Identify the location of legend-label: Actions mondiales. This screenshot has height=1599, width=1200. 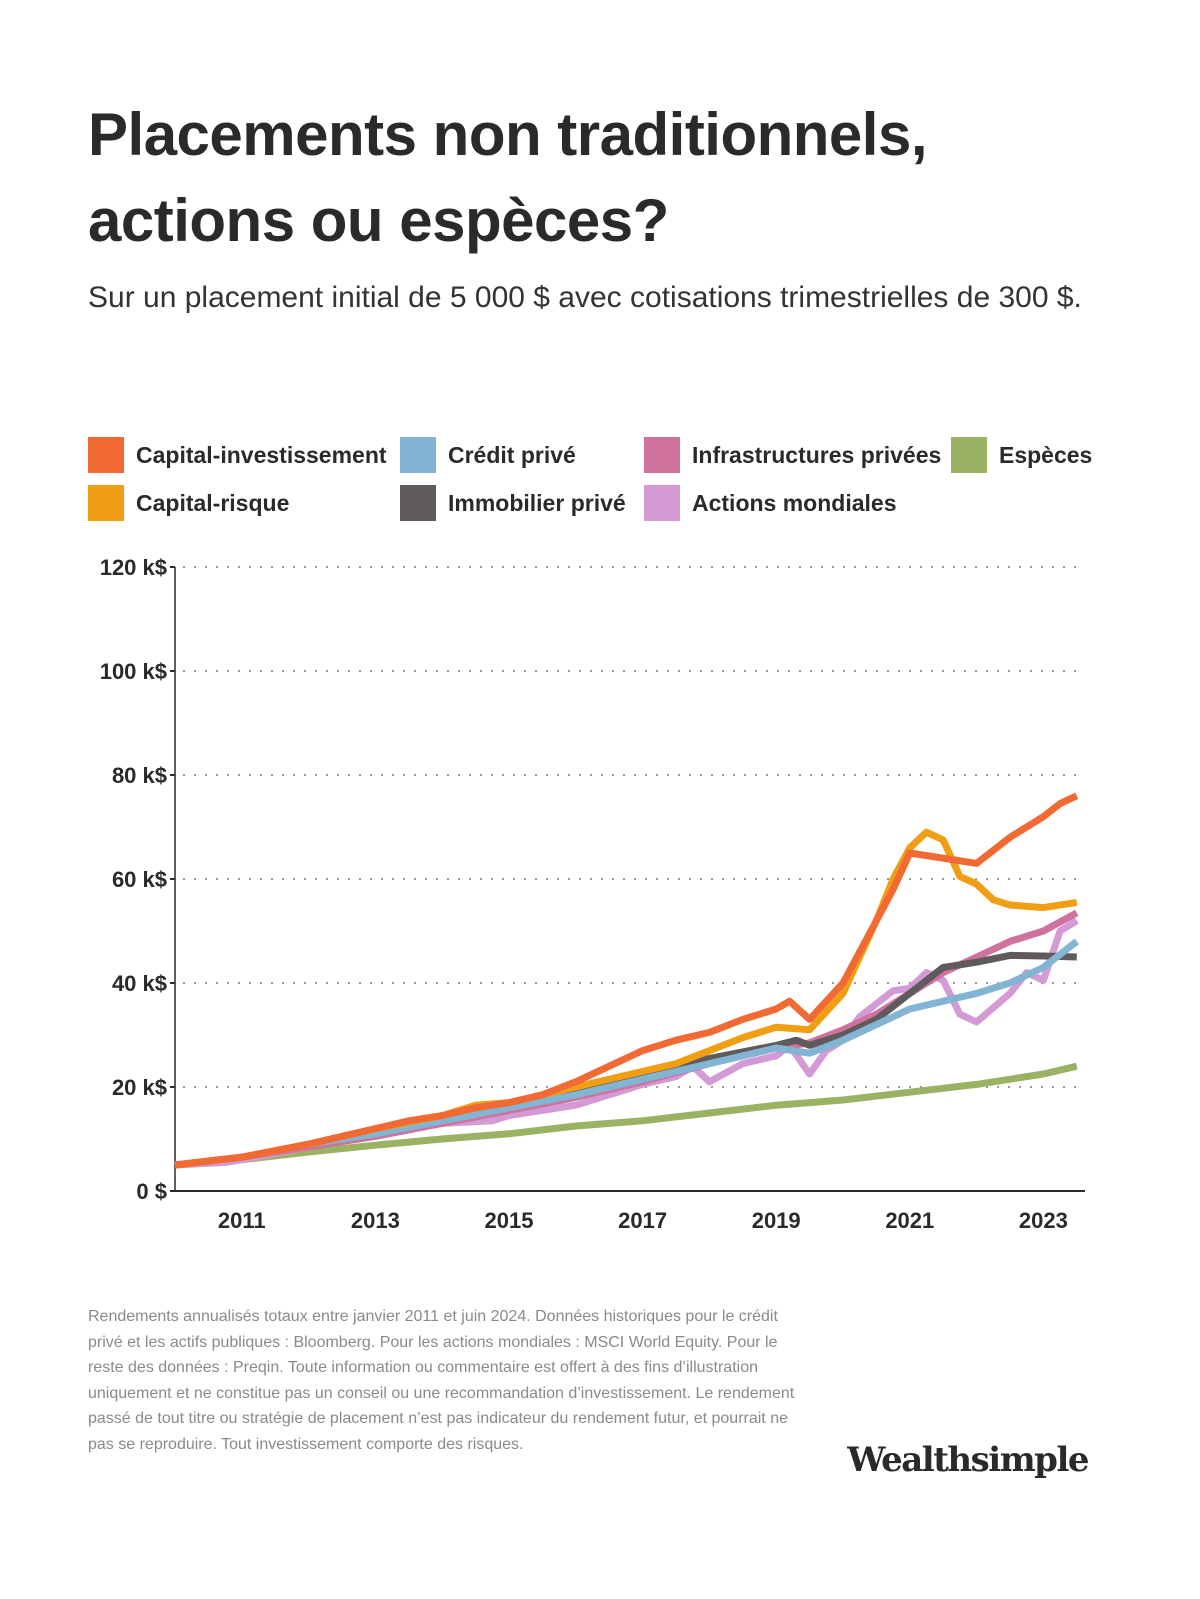
(794, 502).